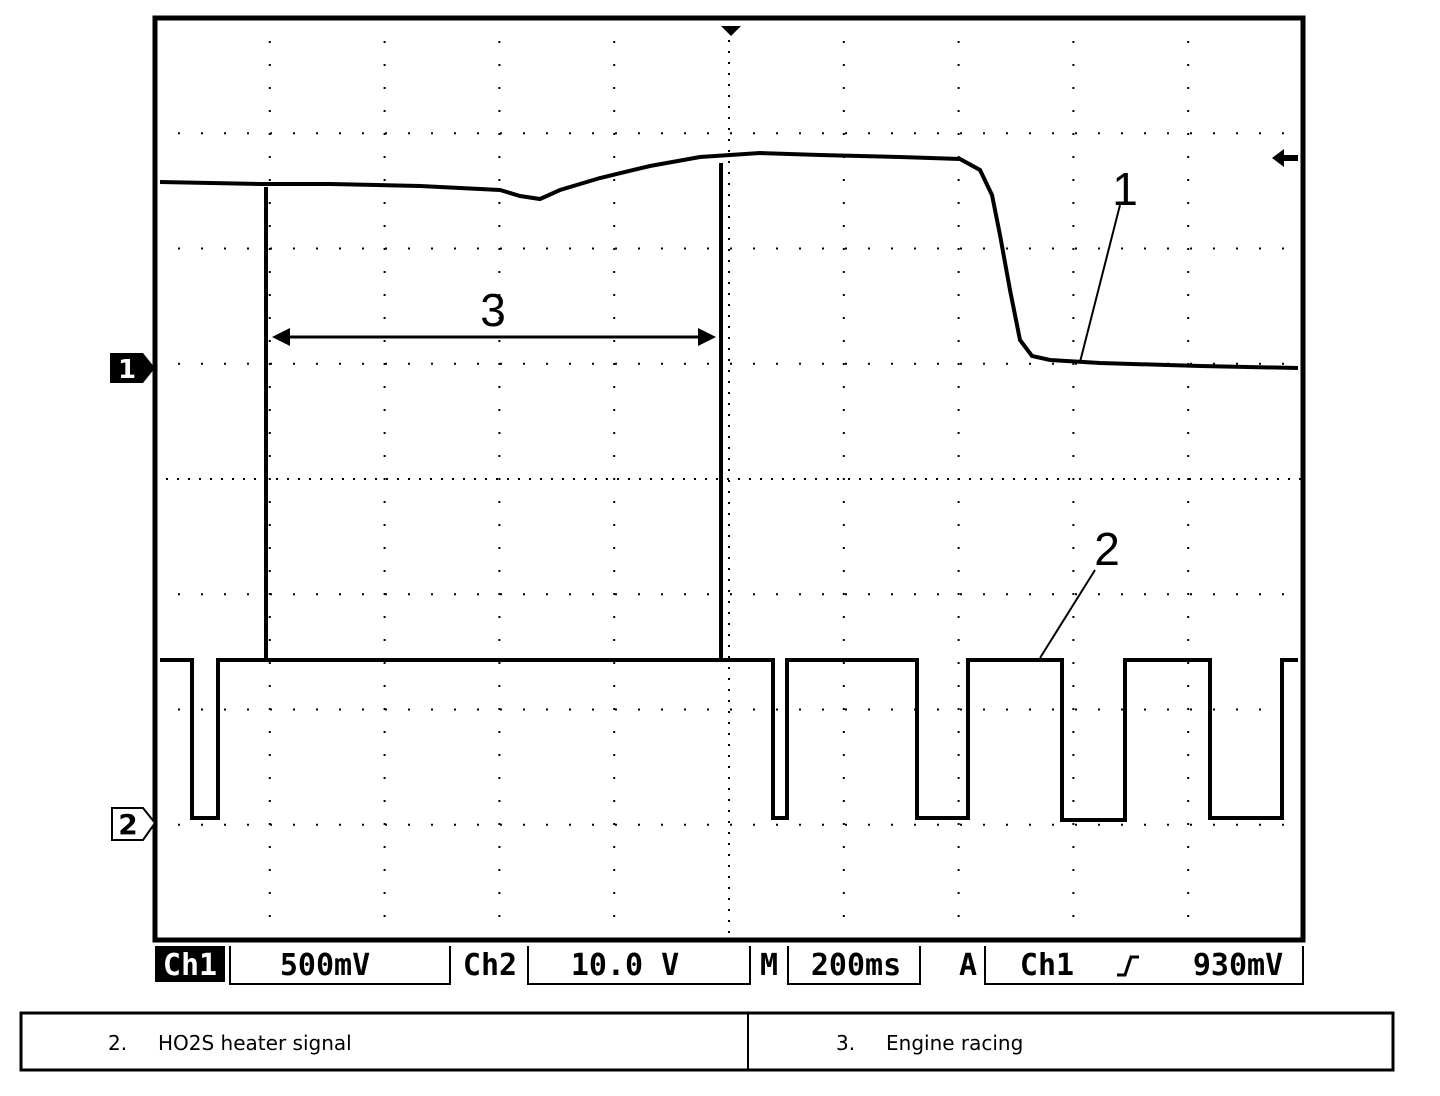 This screenshot has height=1096, width=1440. What do you see at coordinates (954, 1043) in the screenshot?
I see `legend-text: Engine racing` at bounding box center [954, 1043].